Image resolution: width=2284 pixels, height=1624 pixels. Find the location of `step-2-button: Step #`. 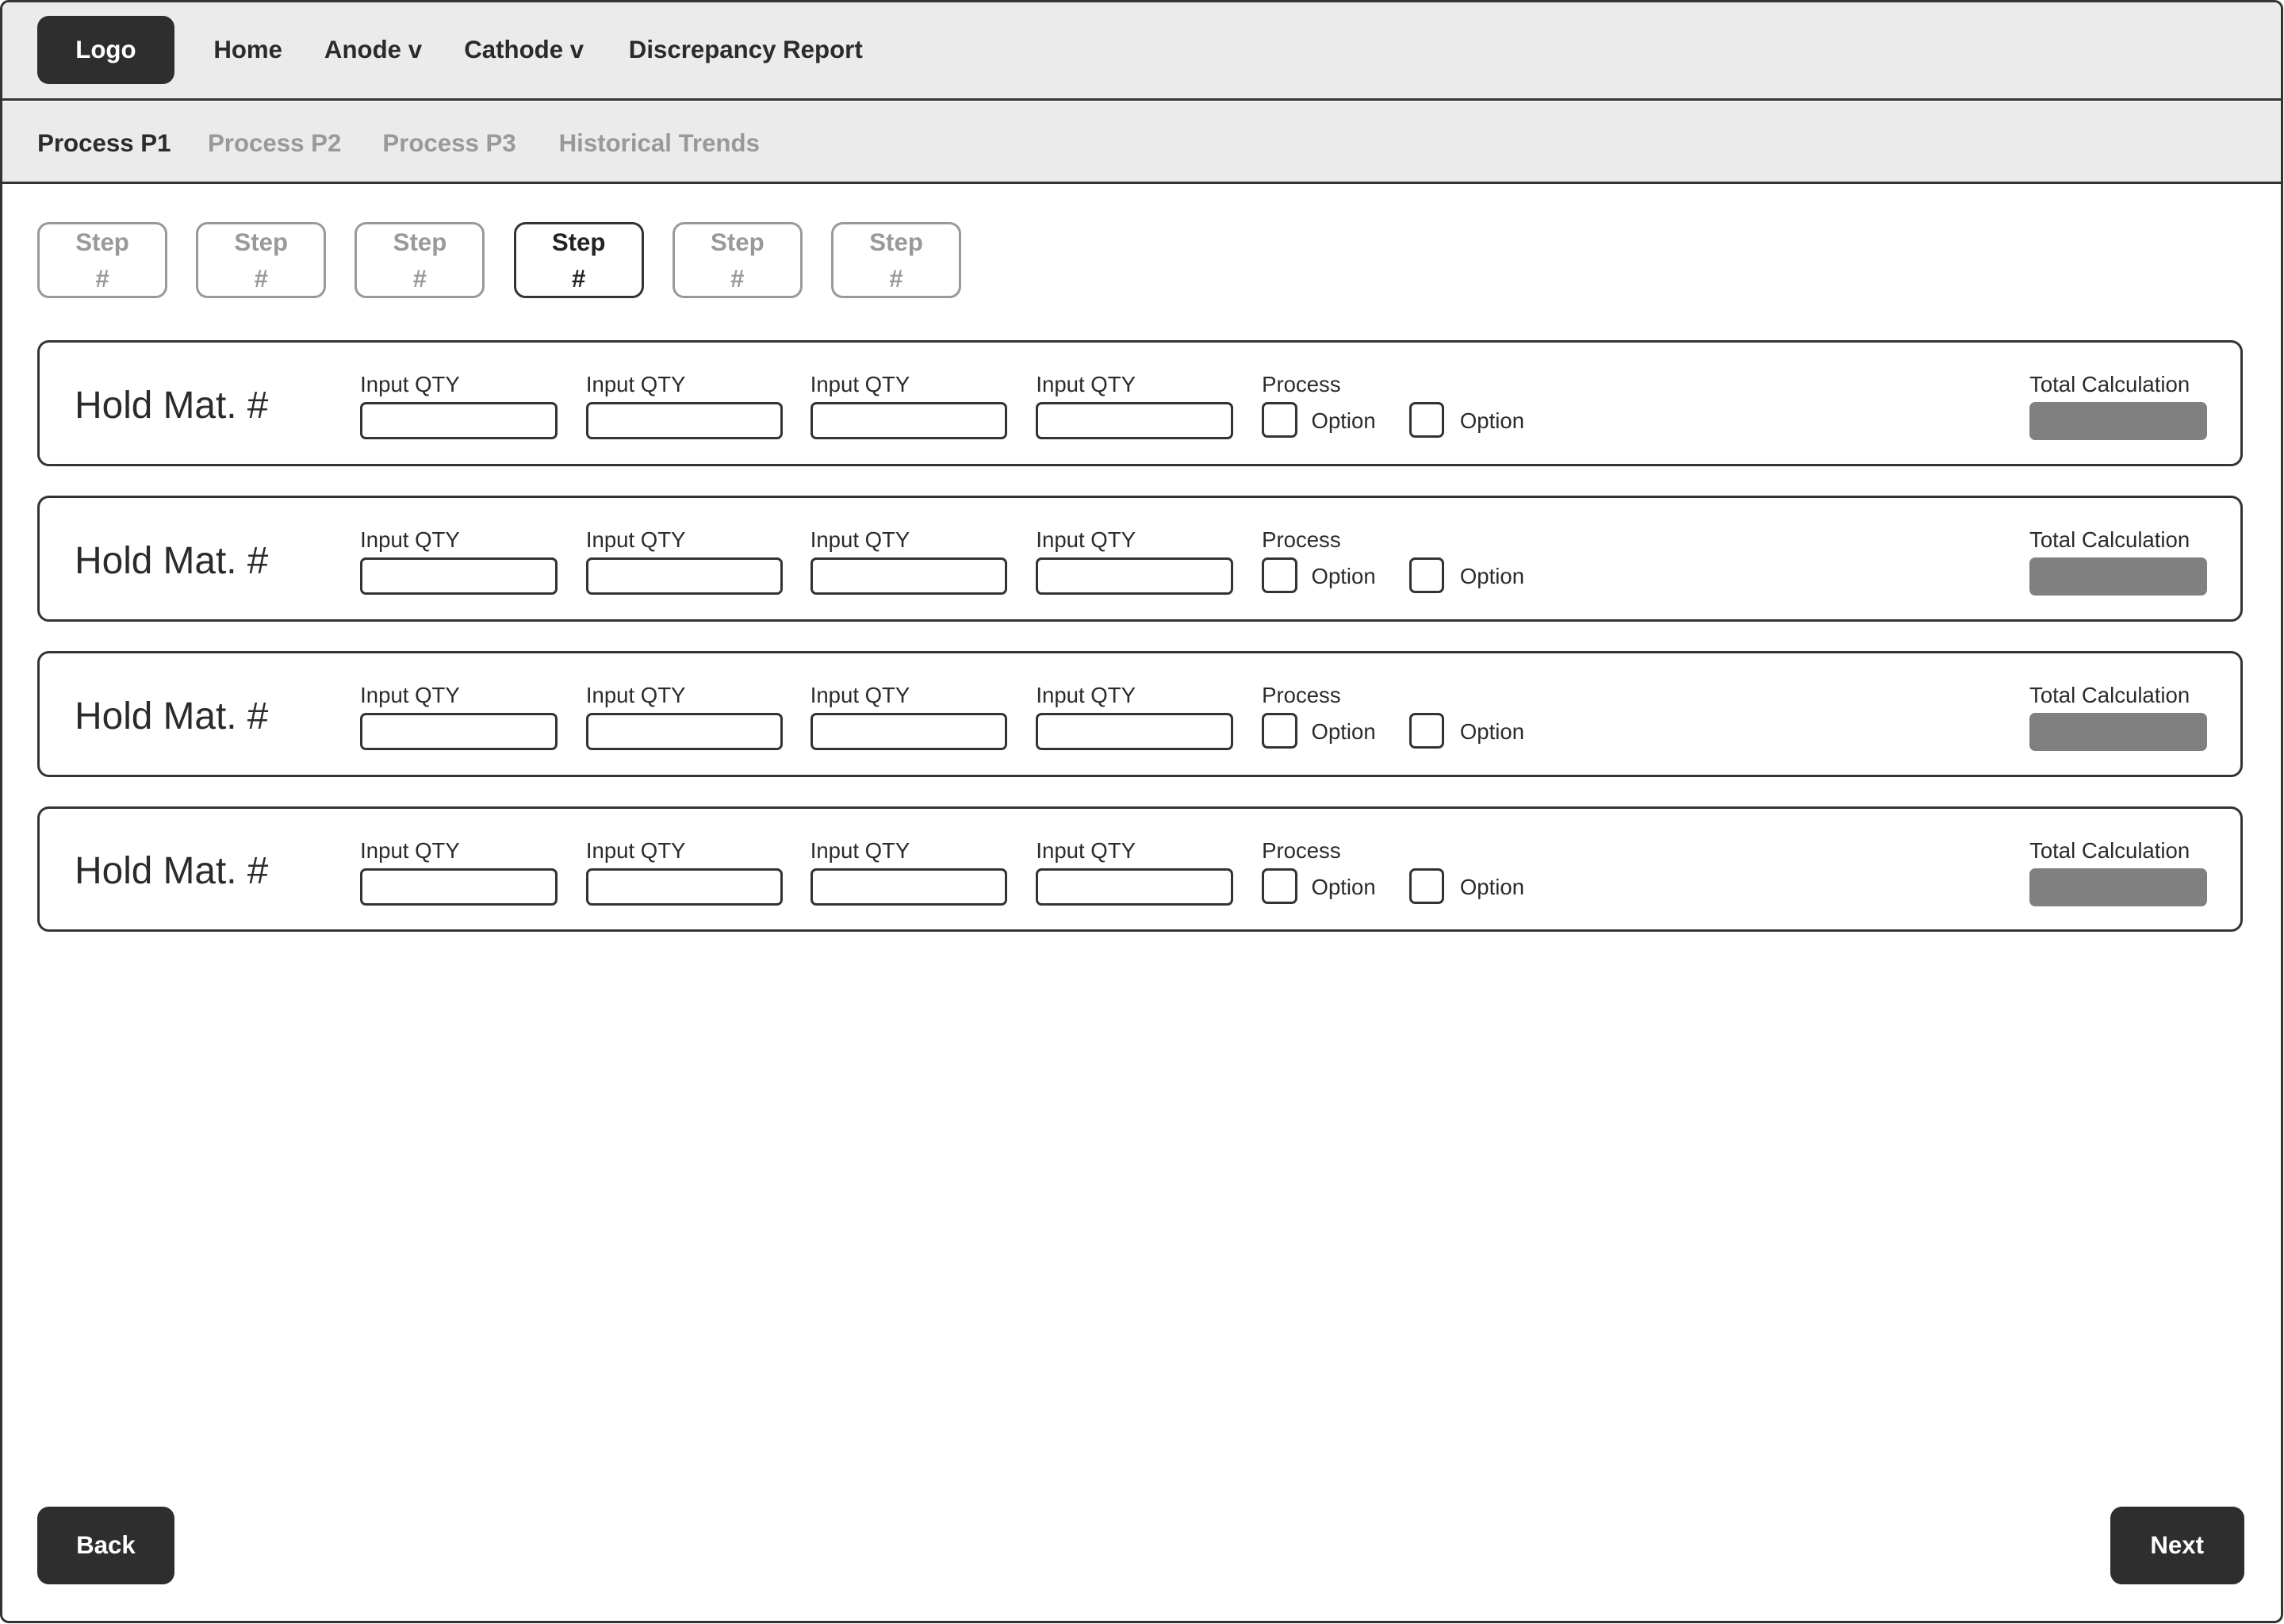

step-2-button: Step # is located at coordinates (261, 260).